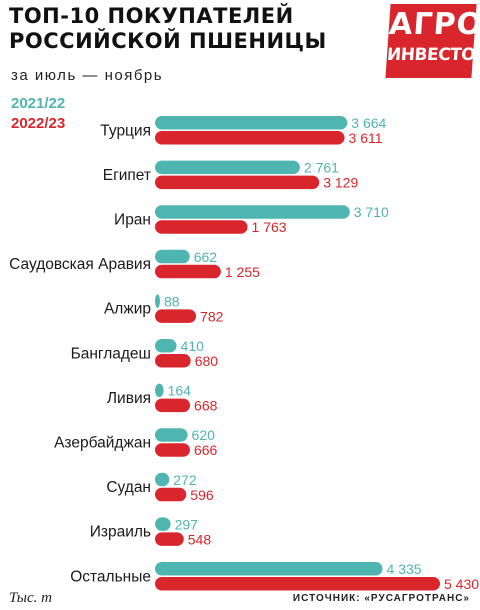 The width and height of the screenshot is (480, 610). What do you see at coordinates (129, 398) in the screenshot?
I see `category-label-cat-6: Ливия` at bounding box center [129, 398].